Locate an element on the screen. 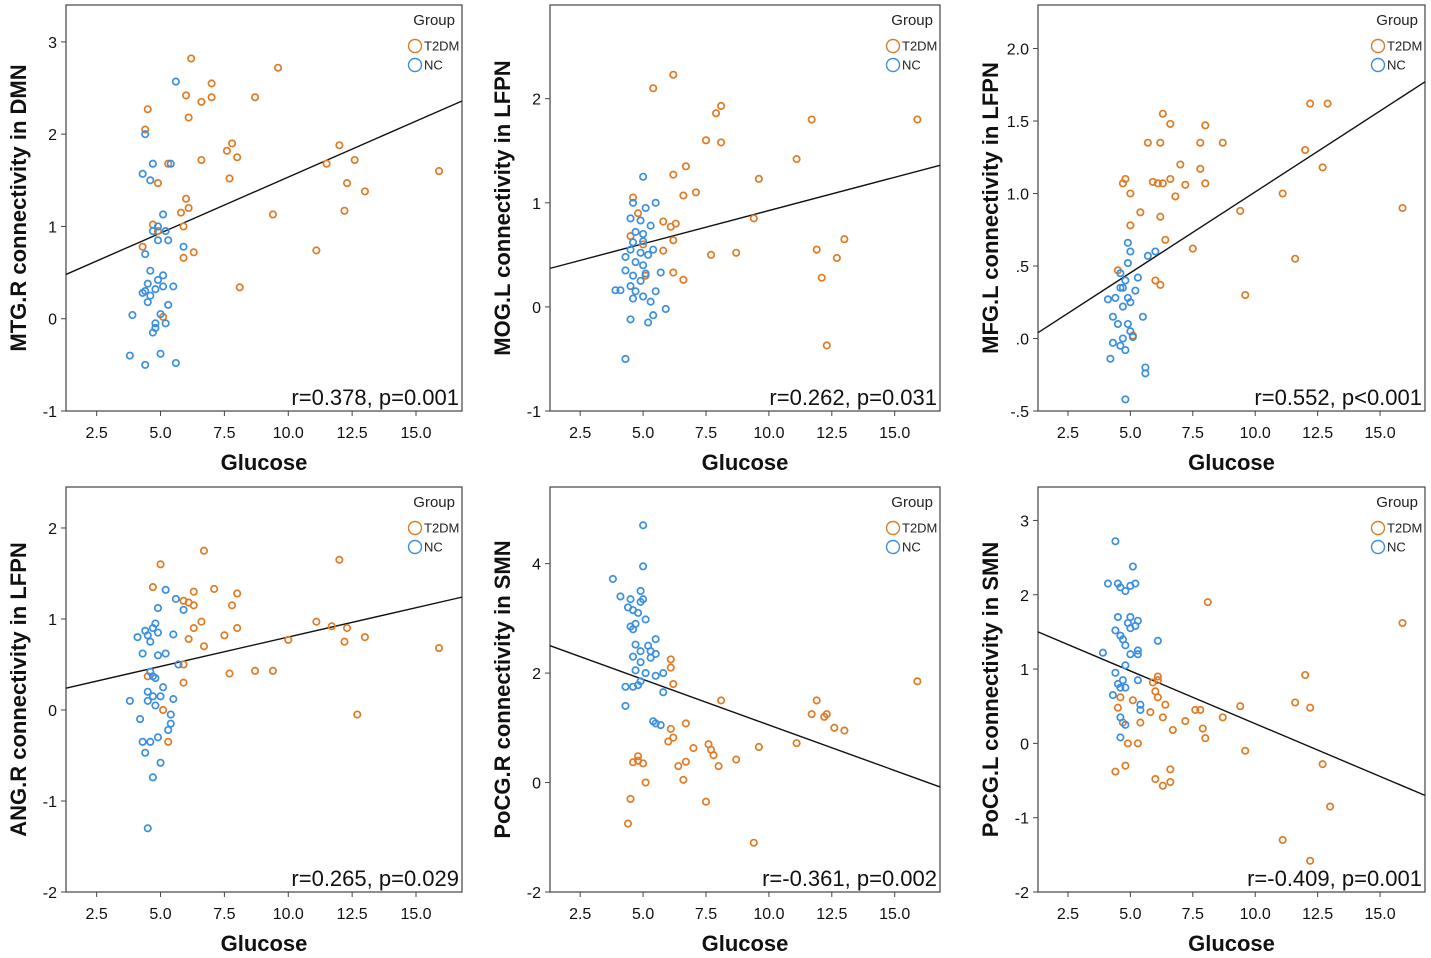 This screenshot has height=958, width=1431. y-tick-label: -1 is located at coordinates (1022, 819).